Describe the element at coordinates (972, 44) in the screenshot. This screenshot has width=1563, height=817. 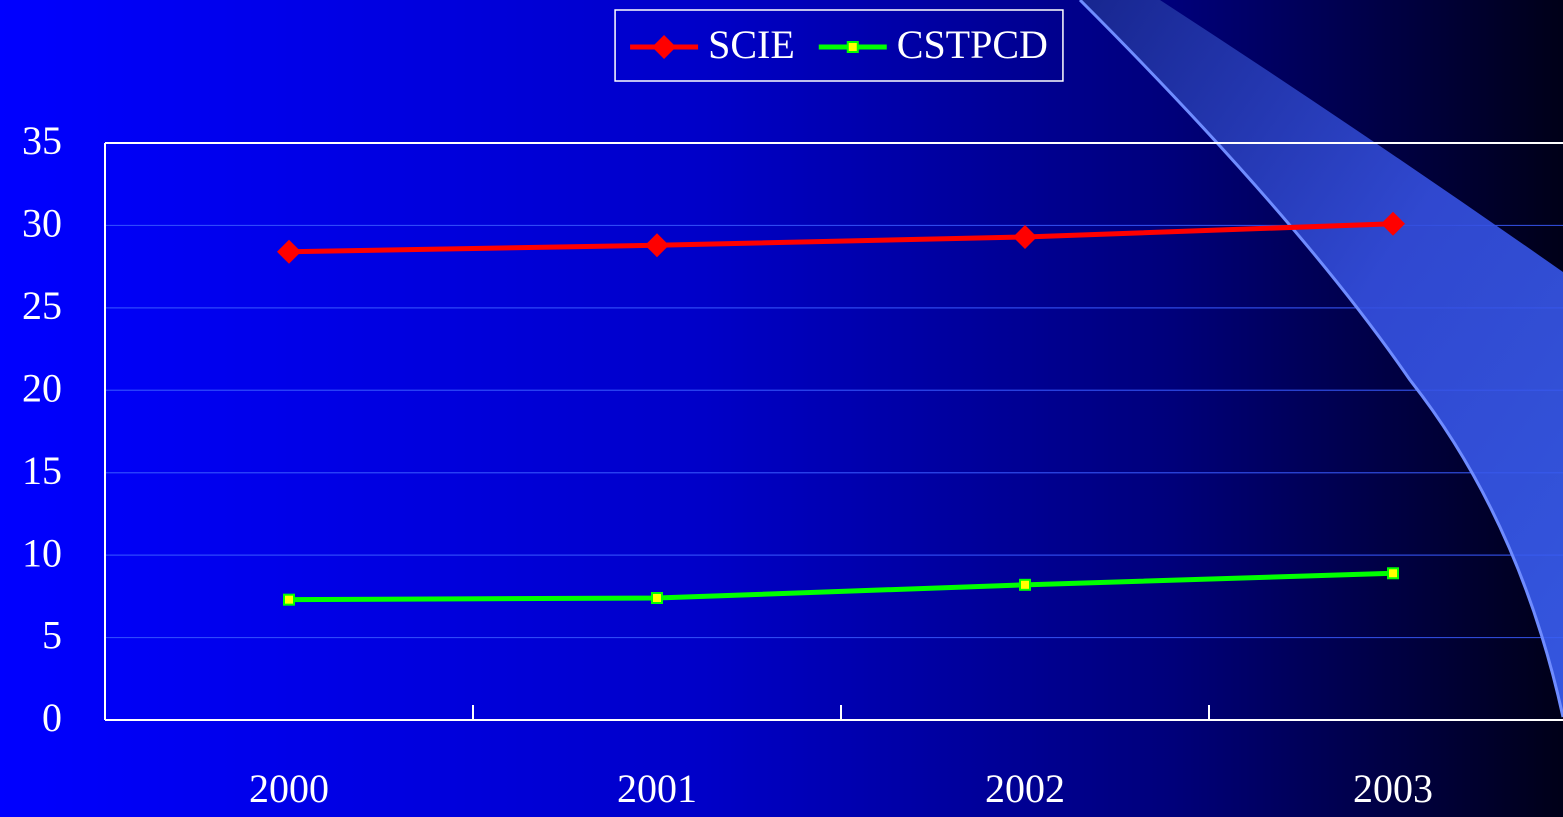
I see `legend-label: CSTPCD` at that location.